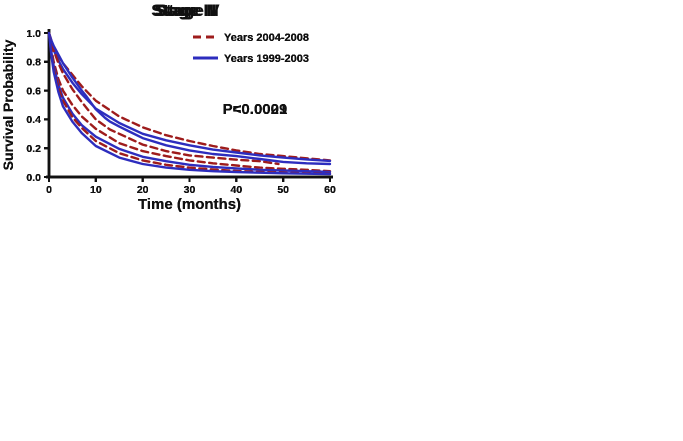 The height and width of the screenshot is (441, 683). I want to click on x-tick-label: 10, so click(96, 190).